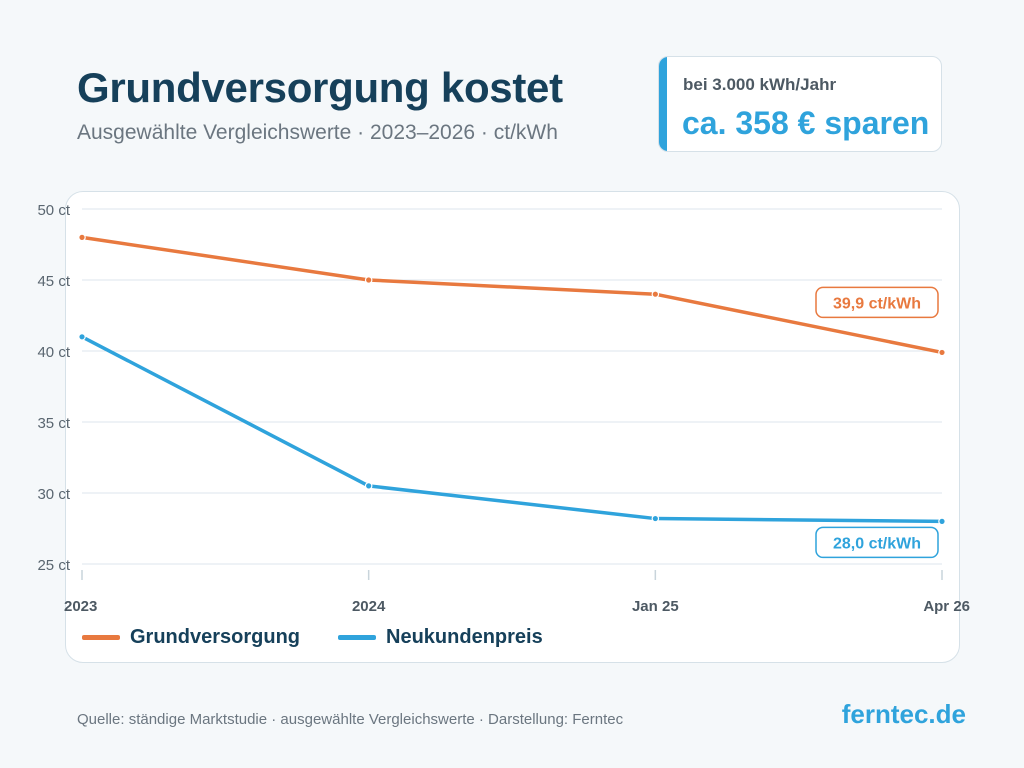 The image size is (1024, 768). I want to click on y-tick-label: 40 ct, so click(53, 352).